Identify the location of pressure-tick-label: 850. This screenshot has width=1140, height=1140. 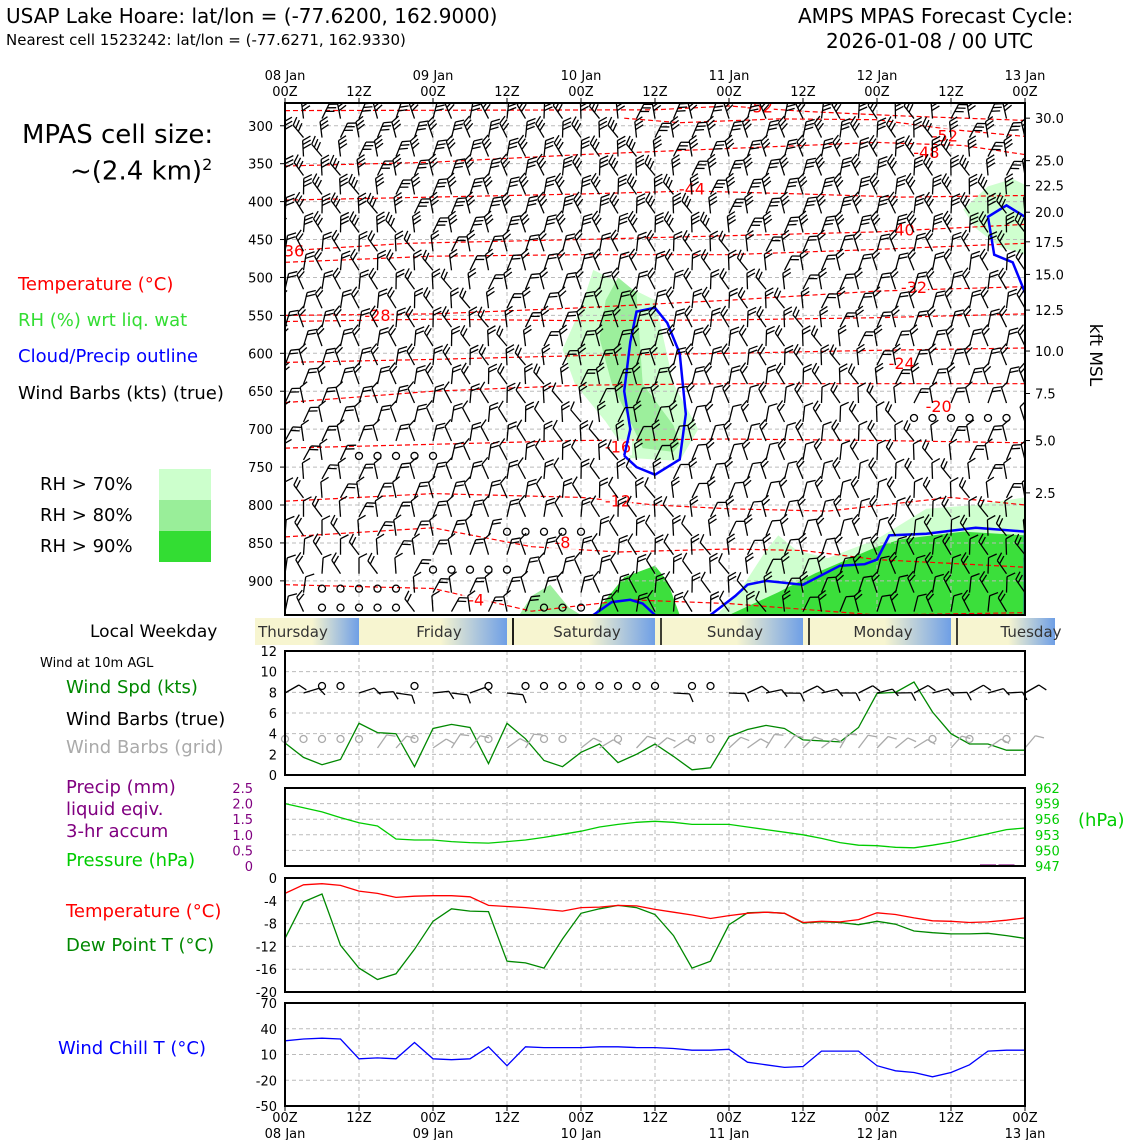
(260, 544).